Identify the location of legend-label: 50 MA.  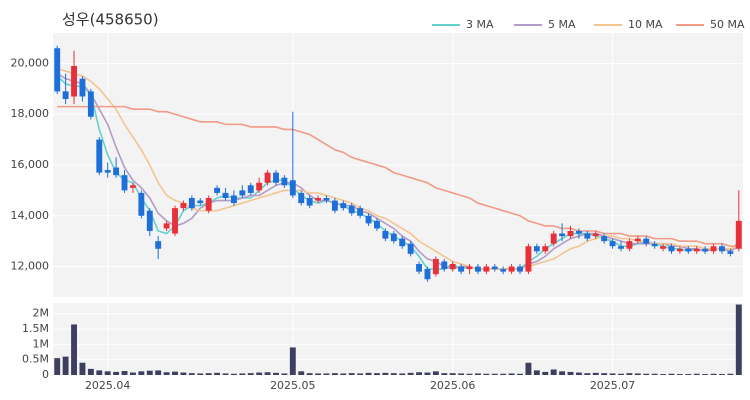
(727, 24).